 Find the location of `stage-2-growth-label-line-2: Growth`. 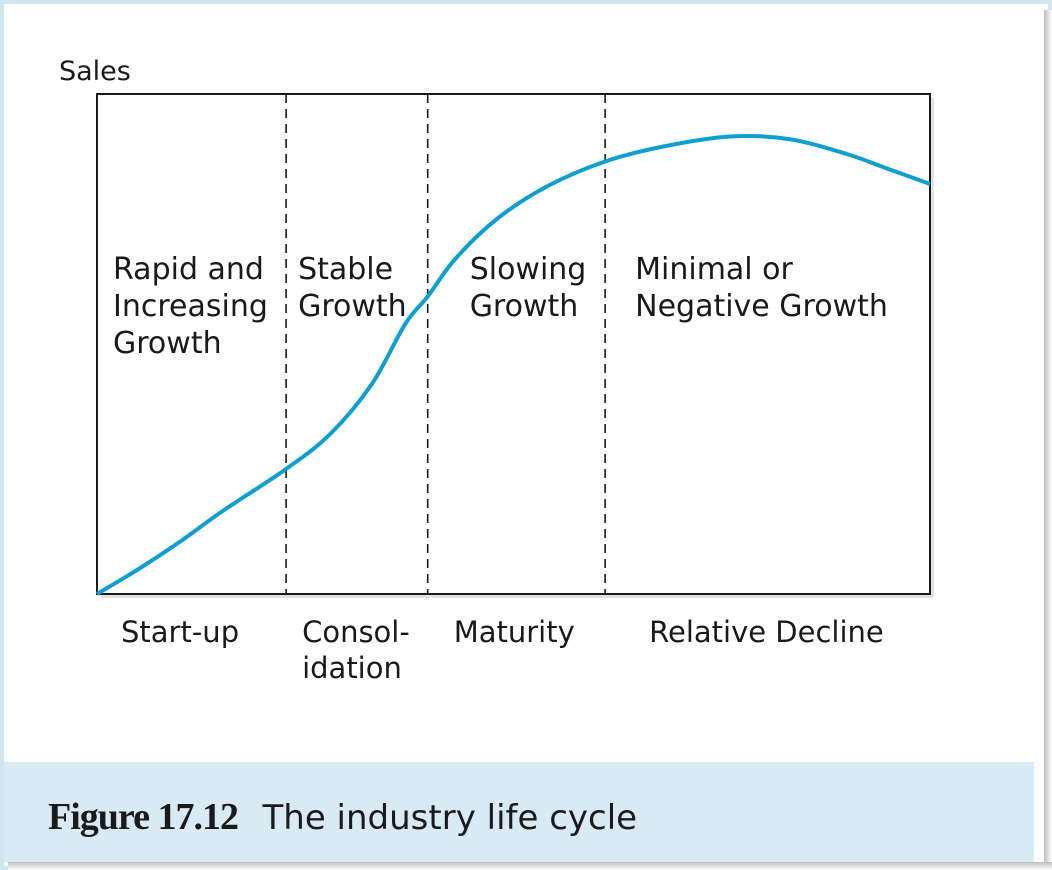

stage-2-growth-label-line-2: Growth is located at coordinates (352, 306).